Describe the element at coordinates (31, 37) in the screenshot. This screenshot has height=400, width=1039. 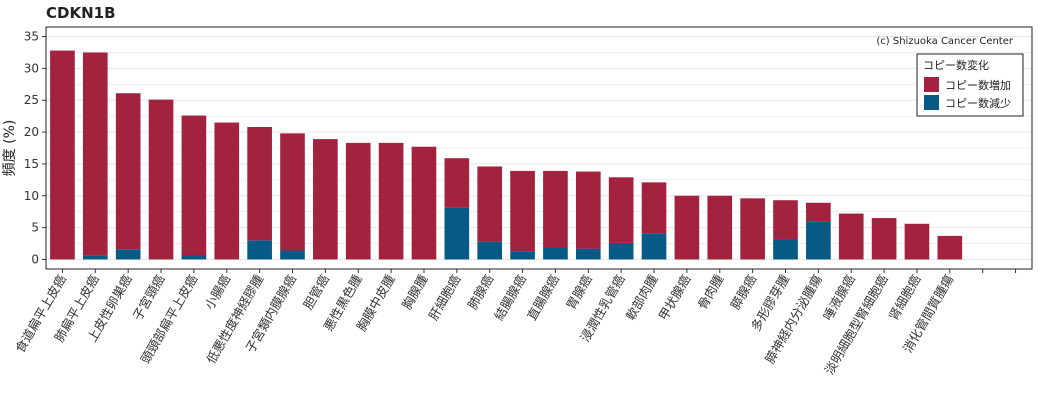
I see `y-tick-label: 35` at that location.